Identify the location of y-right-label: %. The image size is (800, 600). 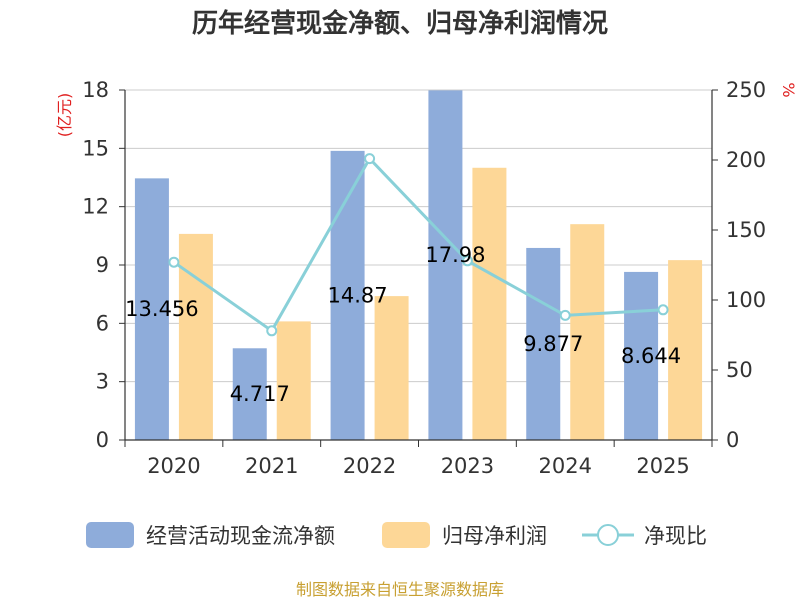
(788, 89).